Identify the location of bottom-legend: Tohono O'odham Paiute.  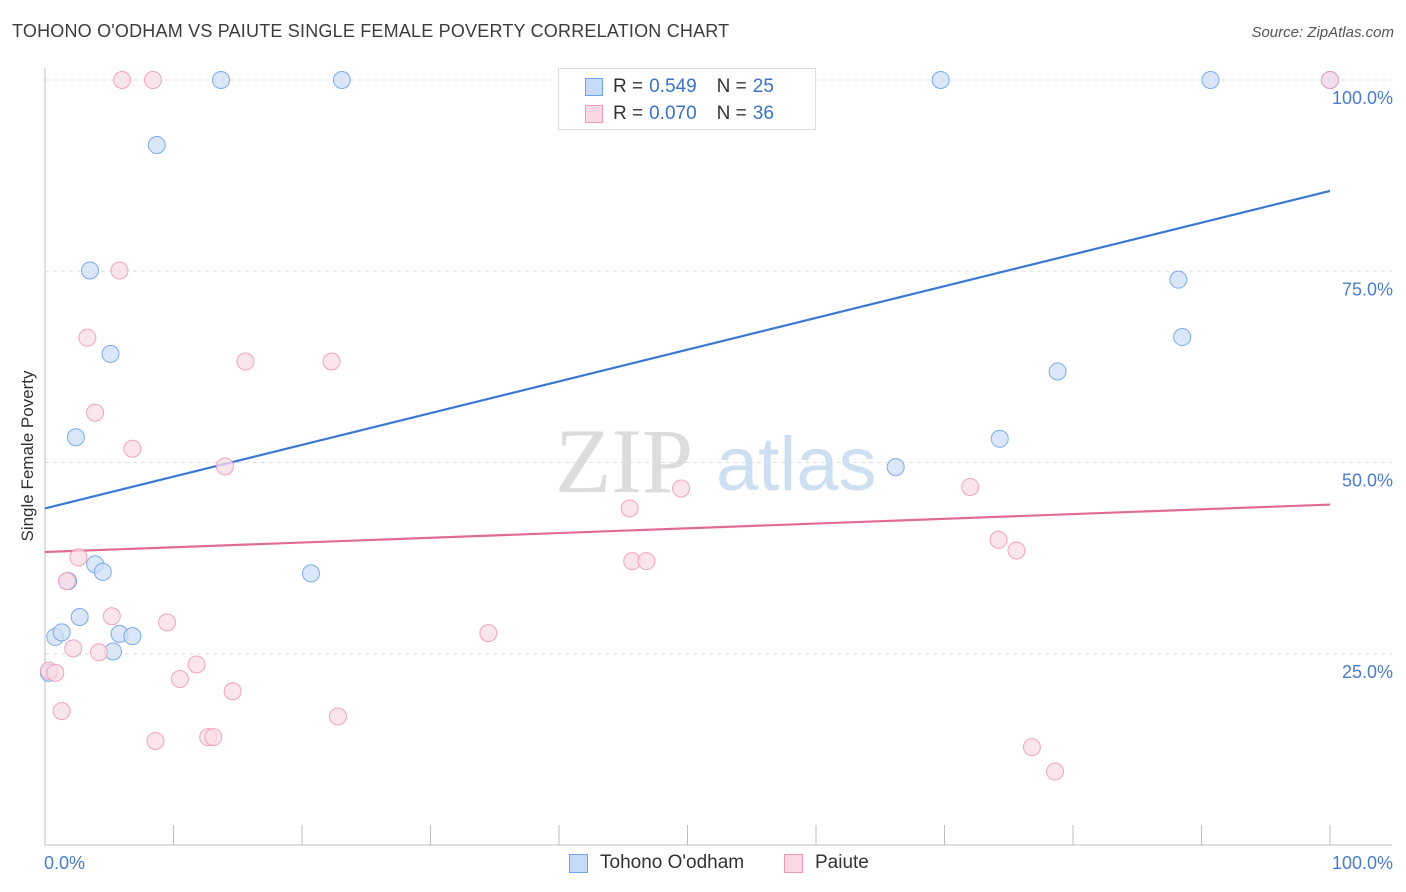
(703, 864).